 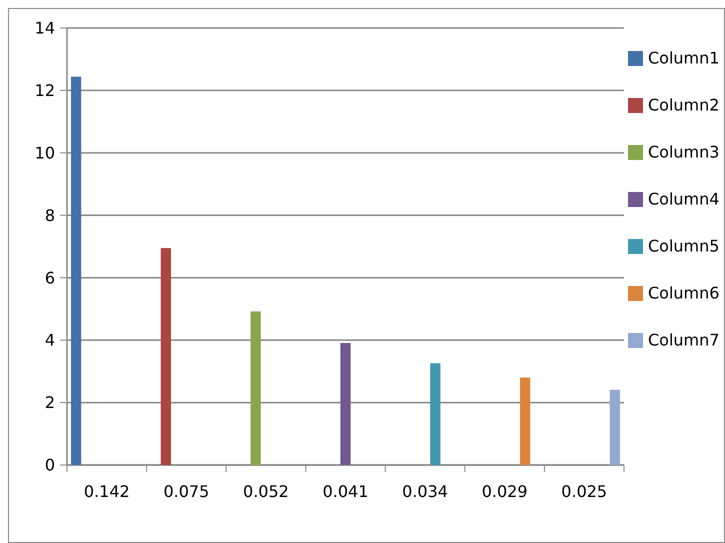 I want to click on x-tick-label: 0.052, so click(x=266, y=491).